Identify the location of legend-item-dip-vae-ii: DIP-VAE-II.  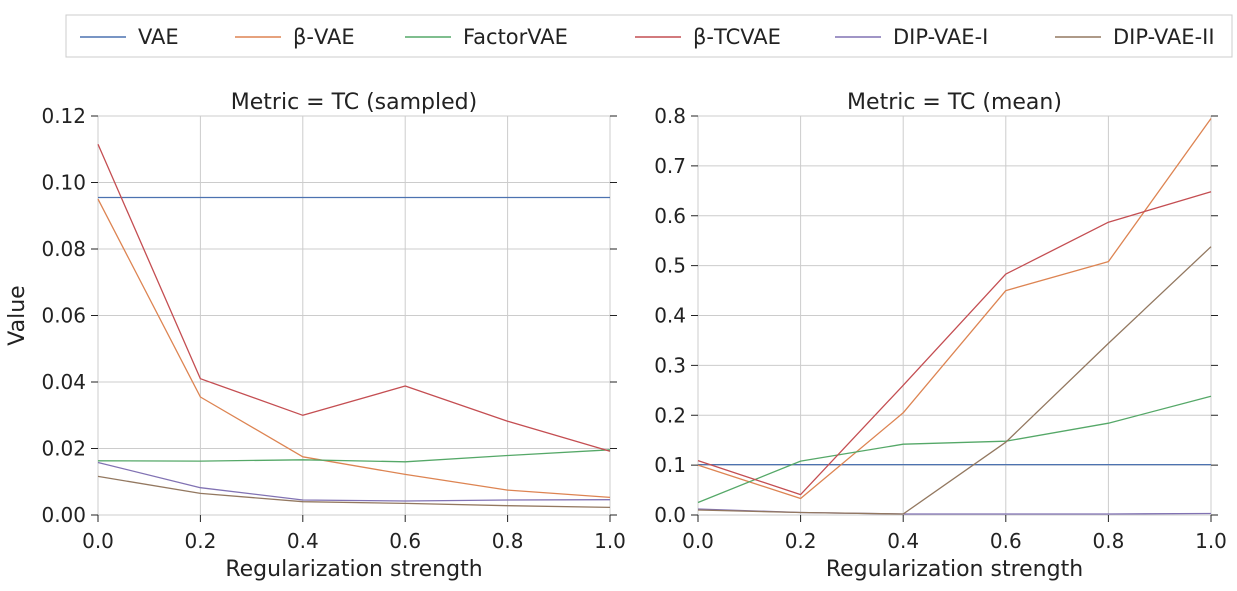
(1135, 37).